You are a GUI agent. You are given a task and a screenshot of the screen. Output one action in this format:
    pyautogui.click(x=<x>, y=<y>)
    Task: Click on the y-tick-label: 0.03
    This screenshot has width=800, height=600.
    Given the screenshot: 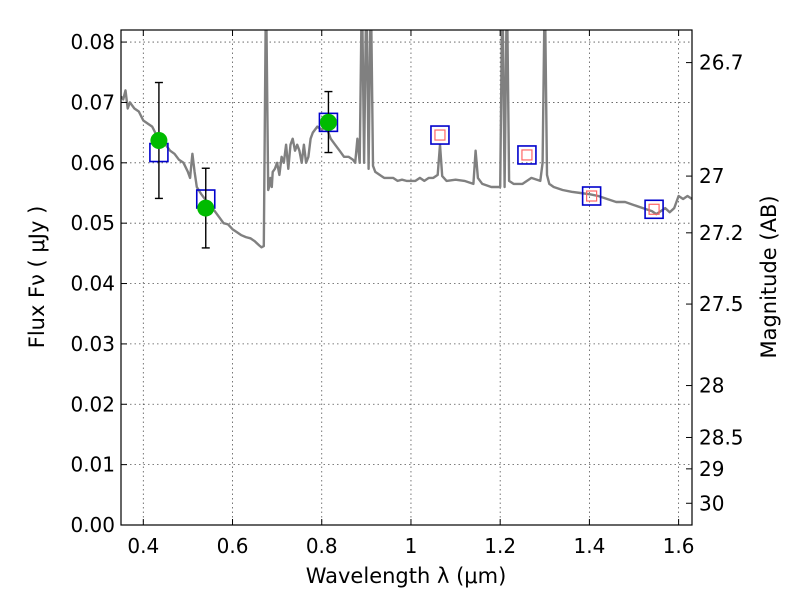 What is the action you would take?
    pyautogui.click(x=92, y=344)
    